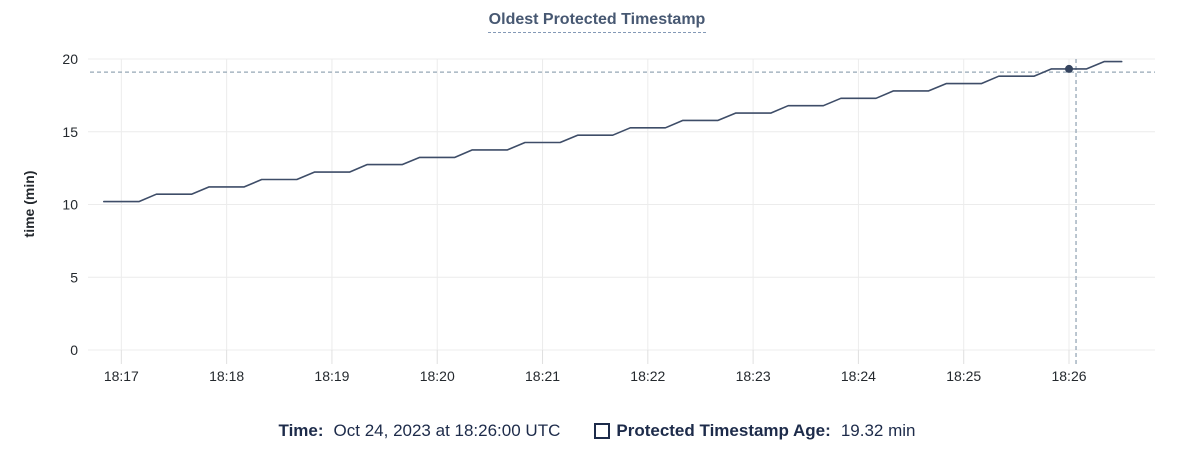 The image size is (1194, 466). I want to click on y-tick-label: 0, so click(74, 350).